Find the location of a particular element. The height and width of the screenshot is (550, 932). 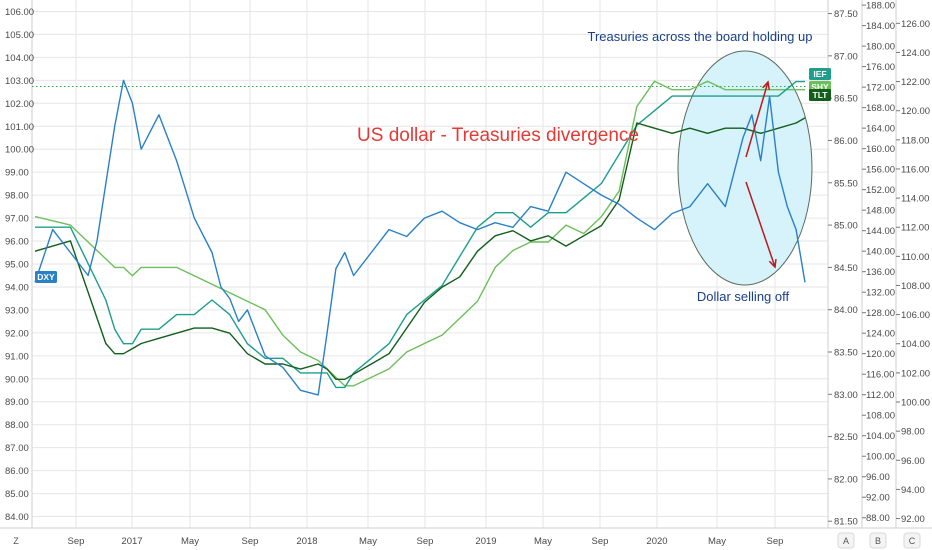

y-right-2-tick-label: 132.00 is located at coordinates (880, 293).